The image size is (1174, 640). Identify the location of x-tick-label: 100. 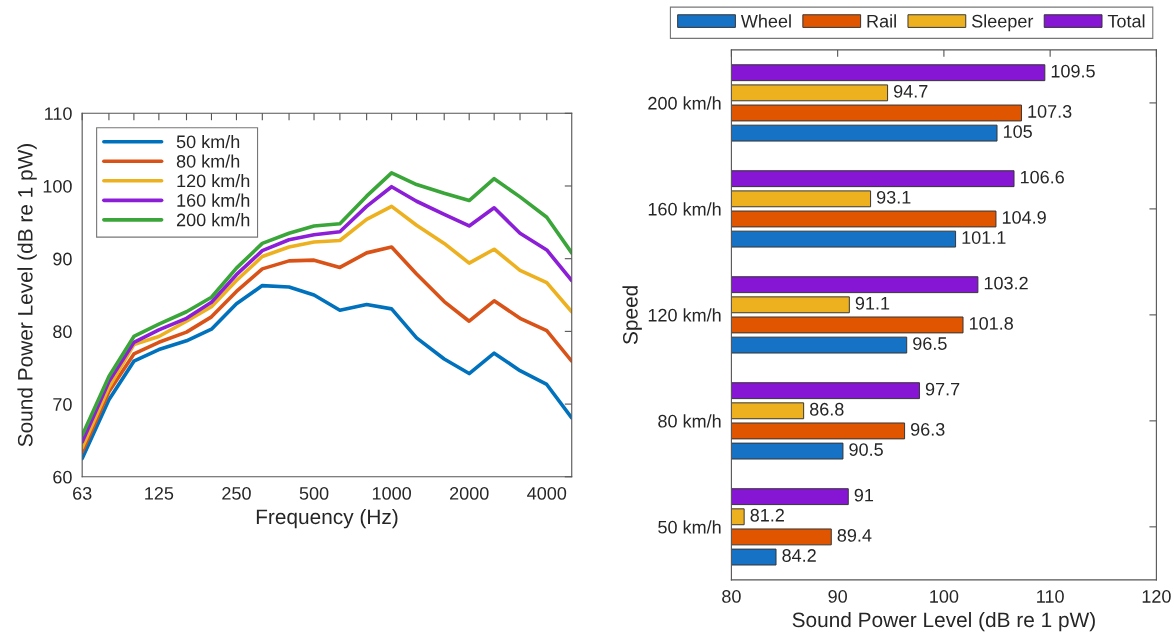
(944, 596).